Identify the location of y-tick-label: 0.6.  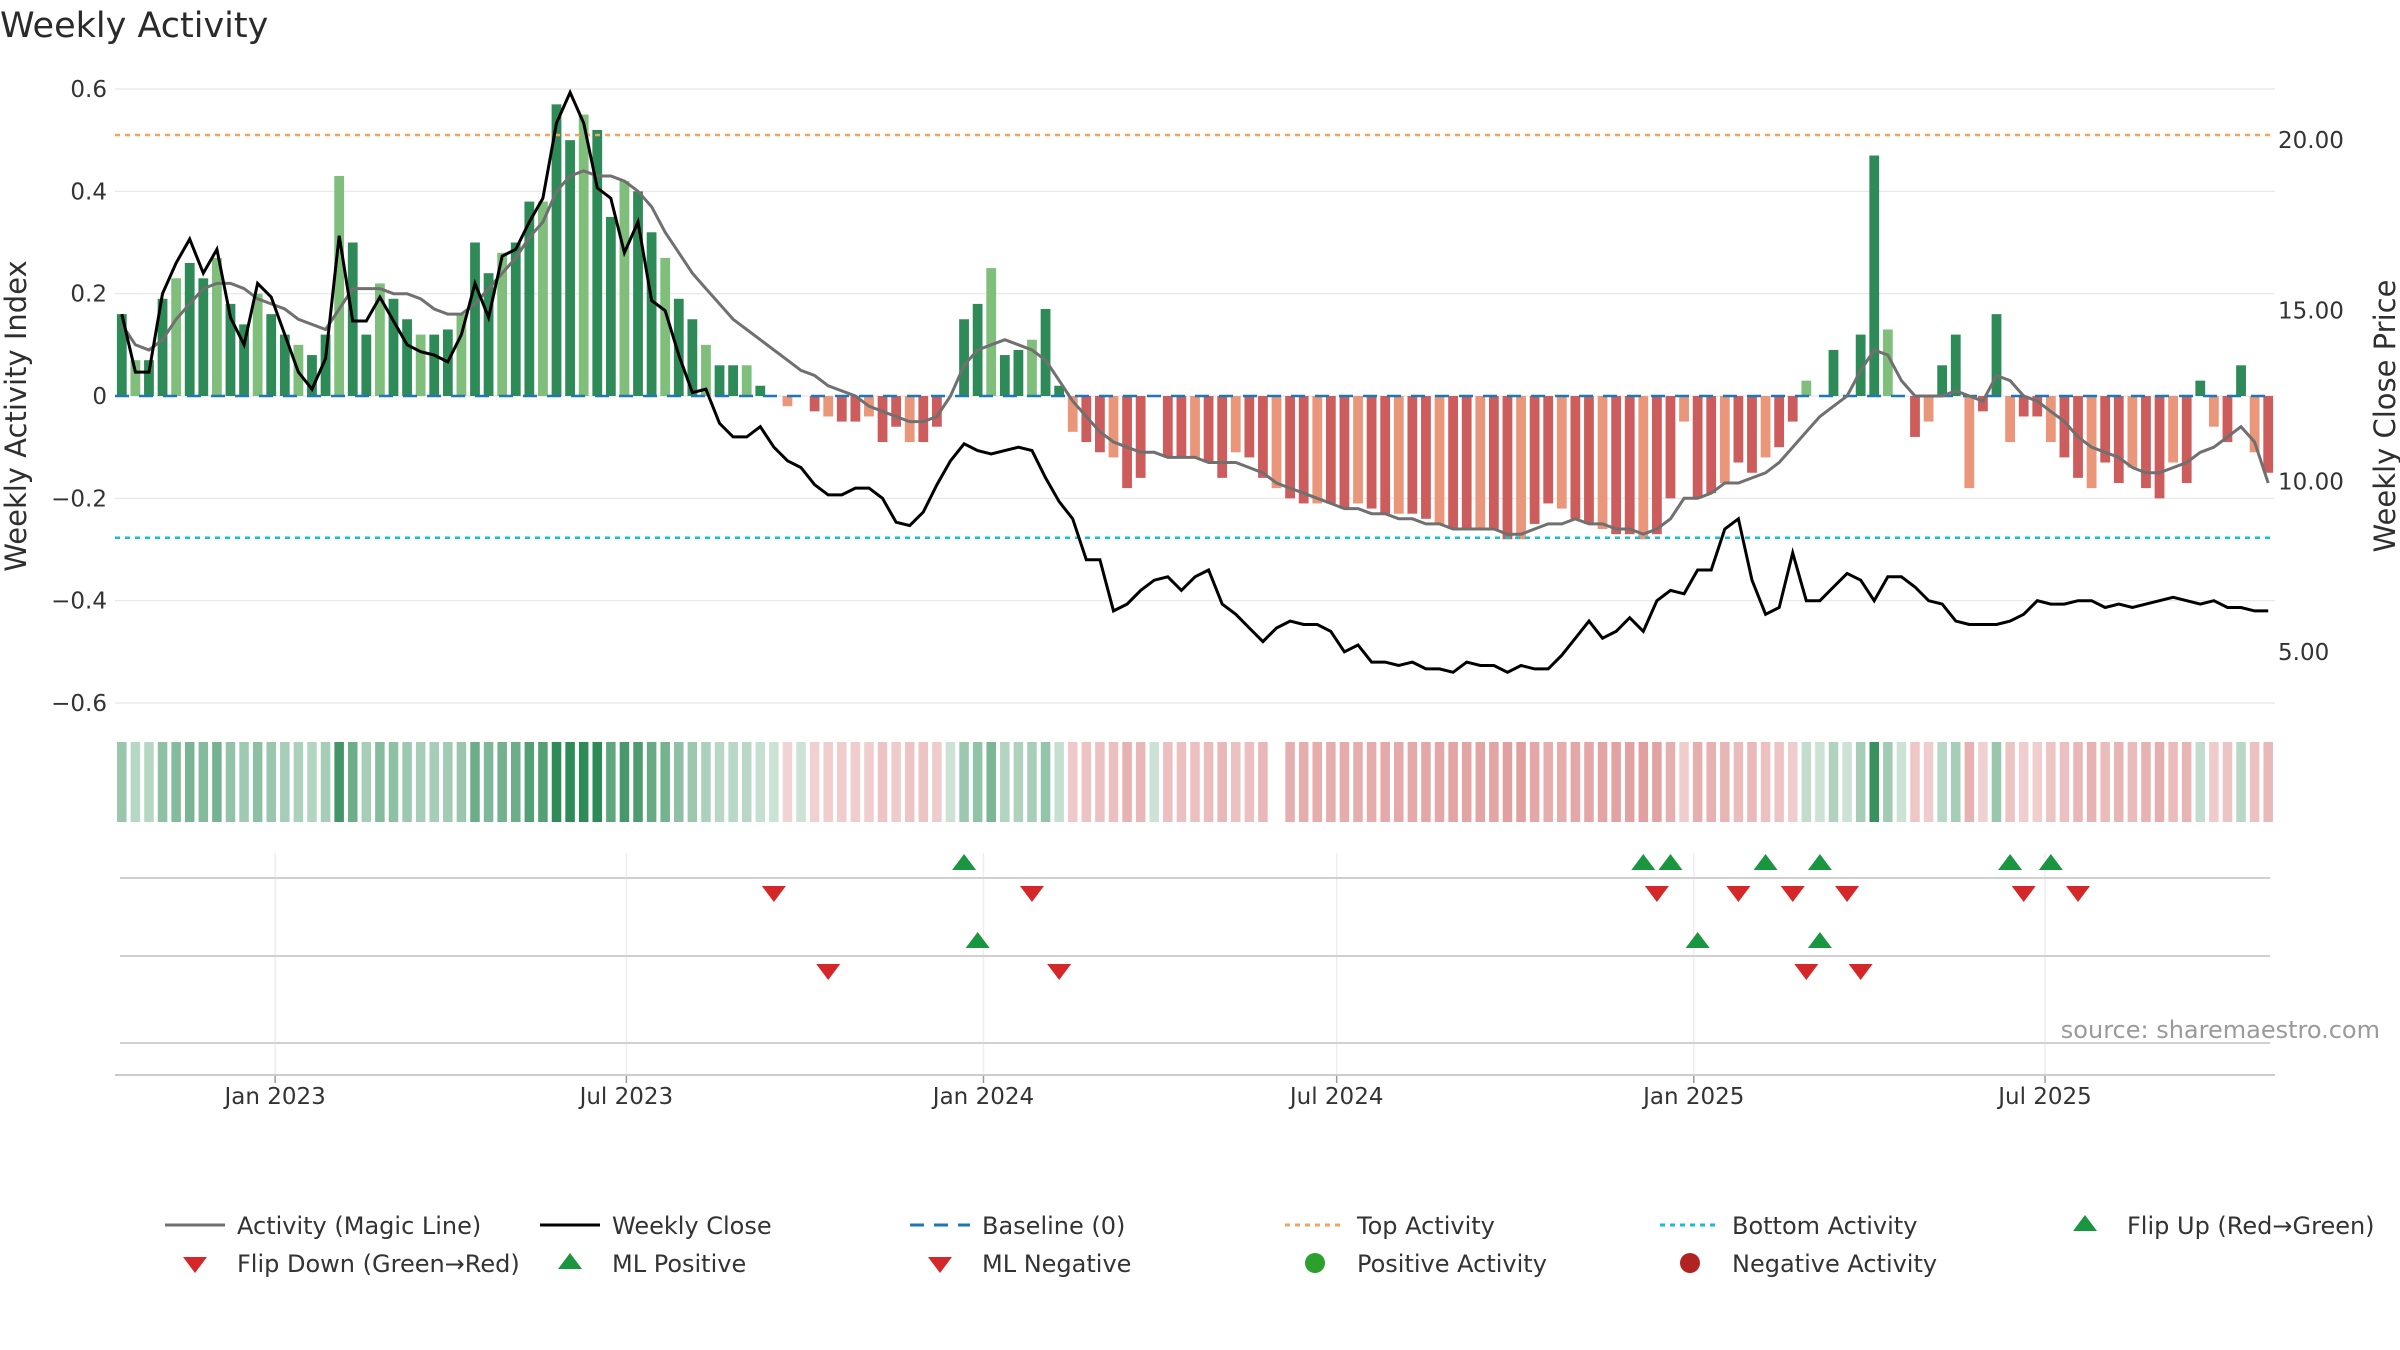
(88, 90).